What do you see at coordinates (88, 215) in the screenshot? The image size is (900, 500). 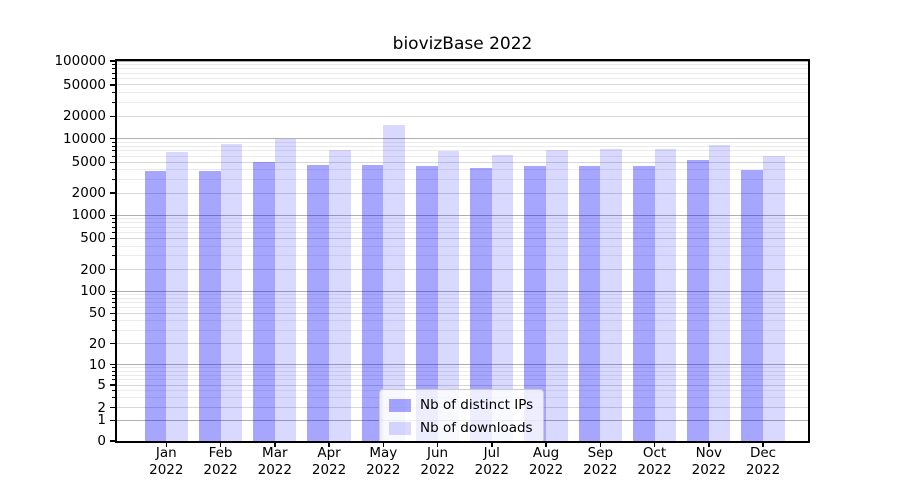 I see `y-tick-label: 1000` at bounding box center [88, 215].